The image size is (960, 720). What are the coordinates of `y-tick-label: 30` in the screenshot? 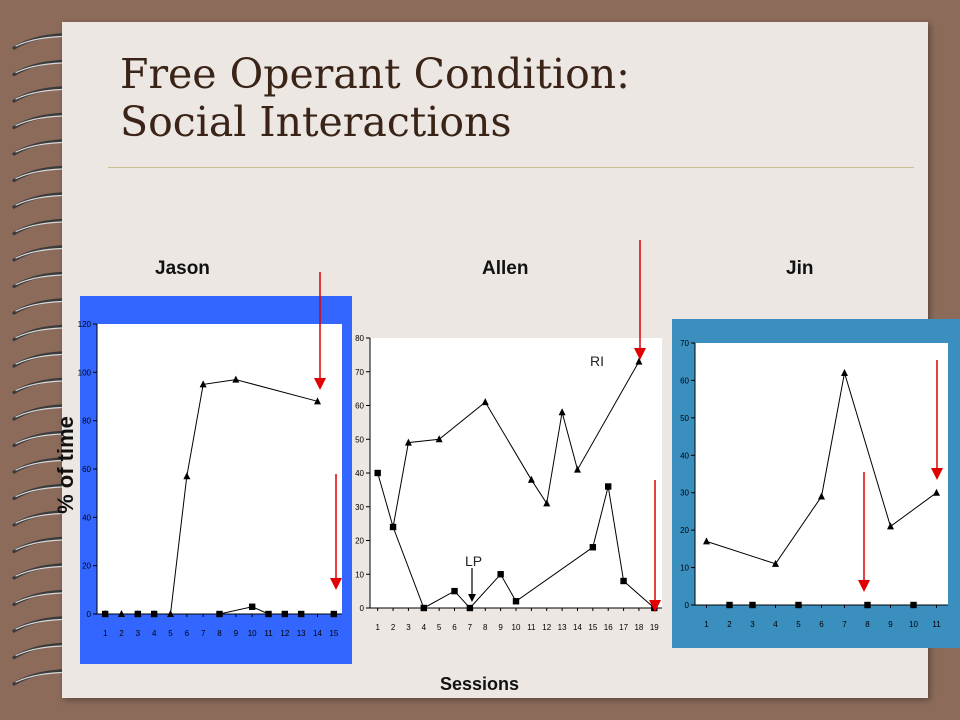 It's located at (684, 493).